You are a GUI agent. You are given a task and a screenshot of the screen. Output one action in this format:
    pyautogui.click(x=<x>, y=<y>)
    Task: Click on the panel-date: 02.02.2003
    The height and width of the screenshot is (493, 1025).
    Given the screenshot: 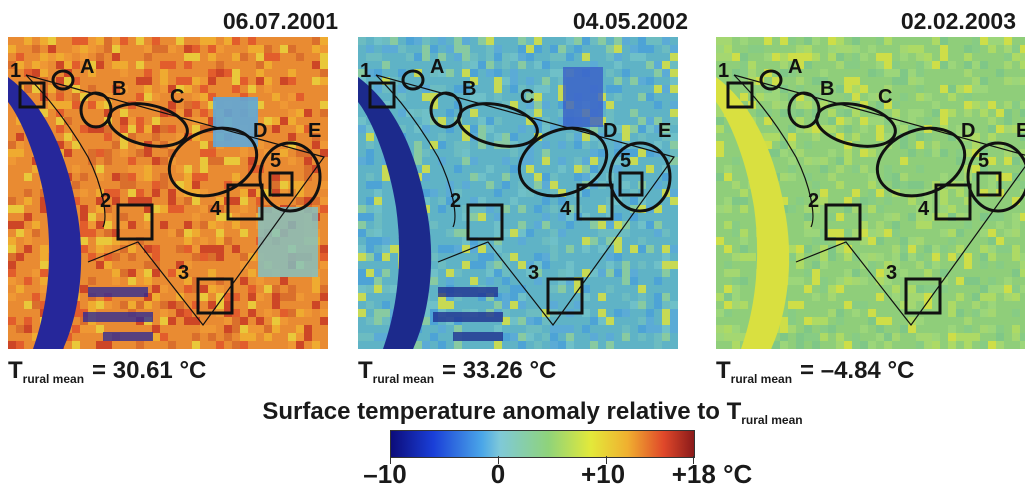 What is the action you would take?
    pyautogui.click(x=958, y=21)
    